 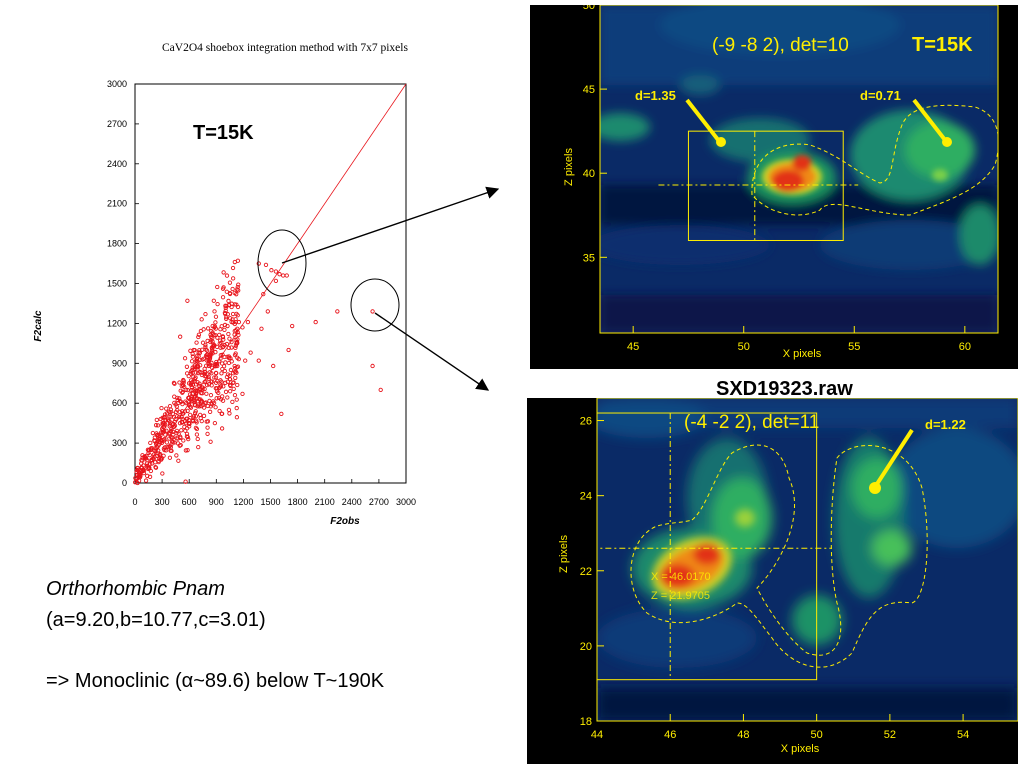 What do you see at coordinates (703, 120) in the screenshot?
I see `top-pointer-d135` at bounding box center [703, 120].